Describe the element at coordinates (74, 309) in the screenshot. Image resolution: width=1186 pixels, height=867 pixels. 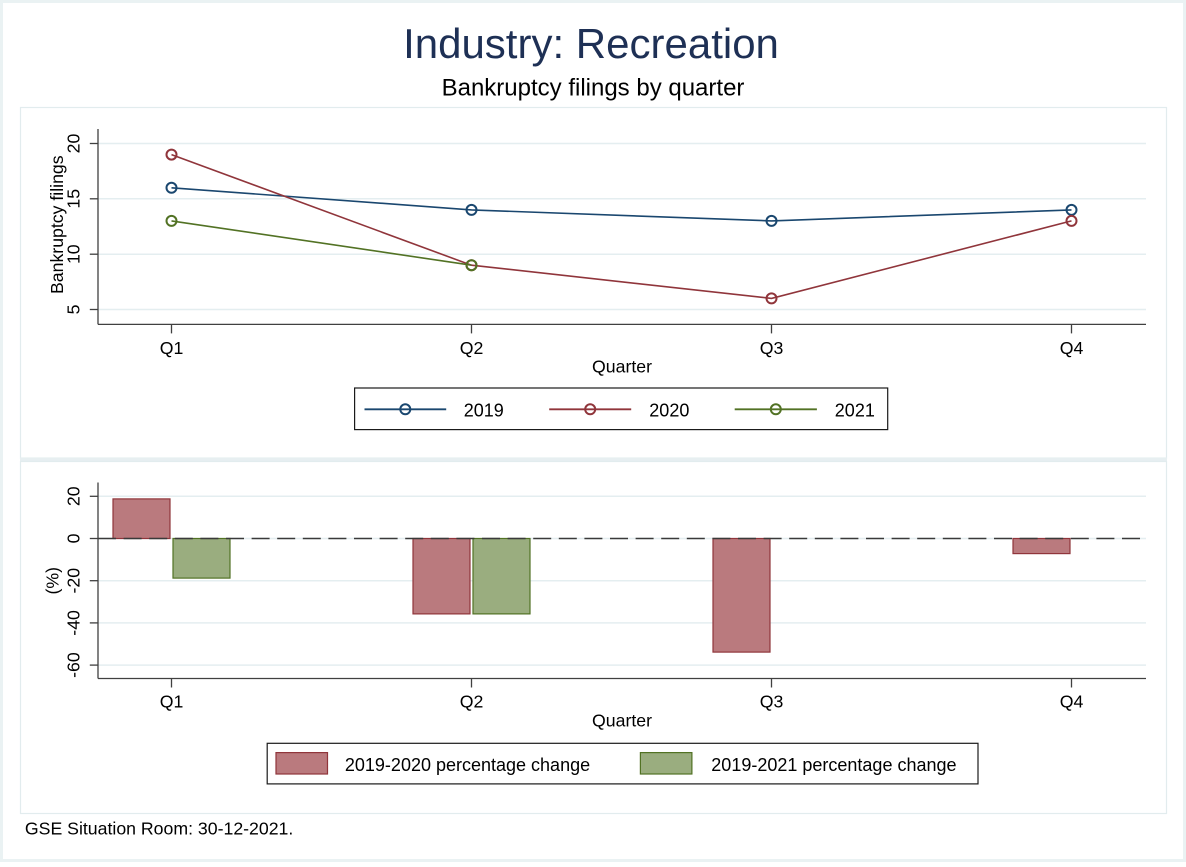
I see `svg-text: 5` at that location.